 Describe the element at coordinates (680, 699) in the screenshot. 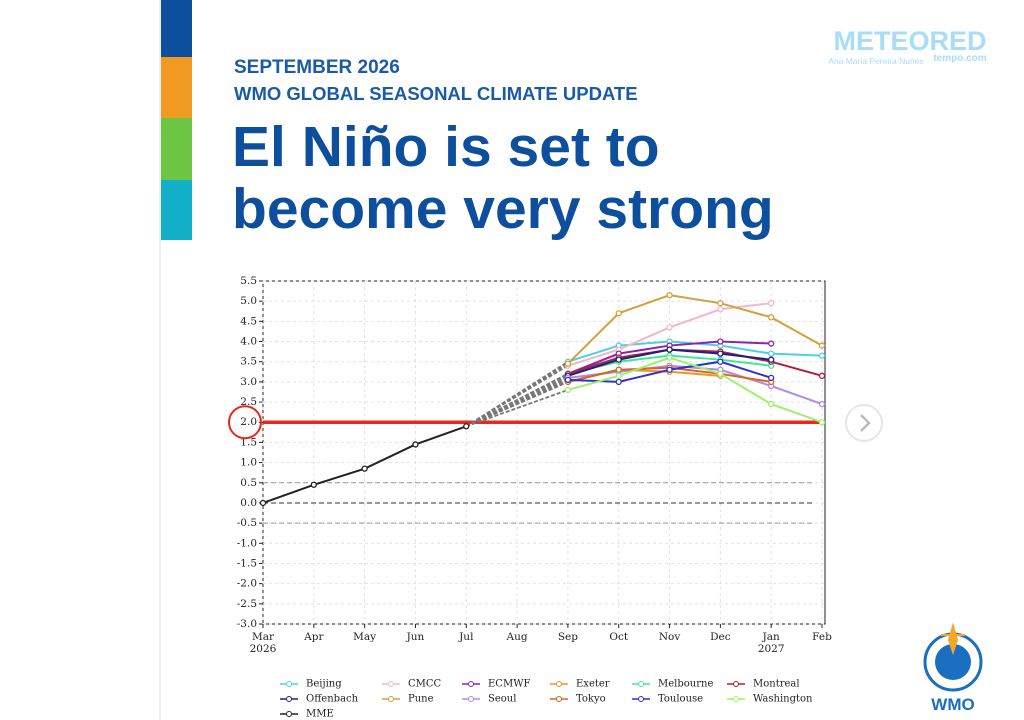

I see `legend-label: Toulouse` at that location.